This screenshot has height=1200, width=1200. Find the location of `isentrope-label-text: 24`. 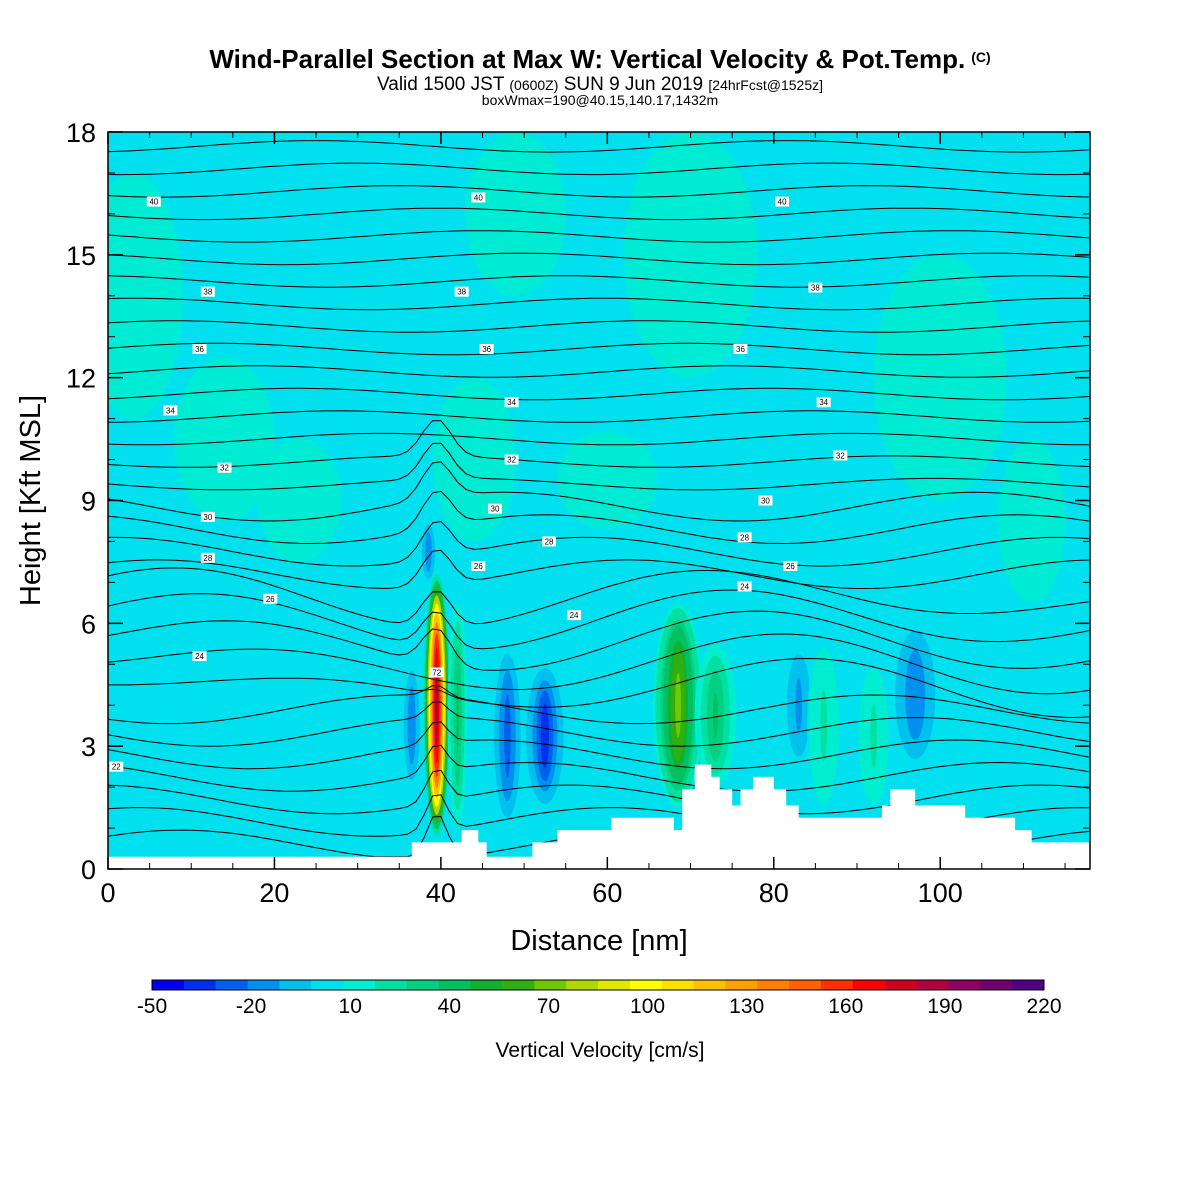

isentrope-label-text: 24 is located at coordinates (744, 586).